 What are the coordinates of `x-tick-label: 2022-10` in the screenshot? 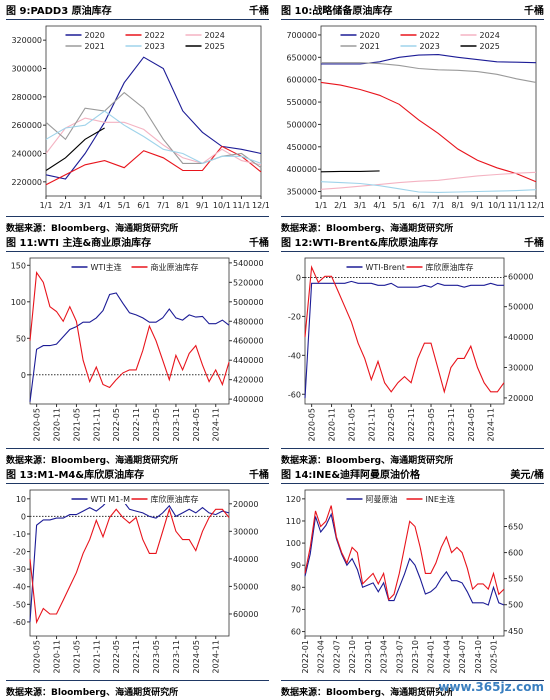 It's located at (352, 656).